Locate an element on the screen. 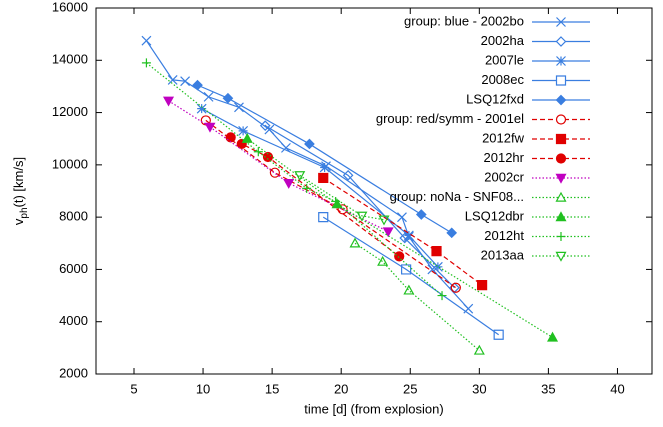 The width and height of the screenshot is (663, 427). legend-label: 2007le is located at coordinates (504, 59).